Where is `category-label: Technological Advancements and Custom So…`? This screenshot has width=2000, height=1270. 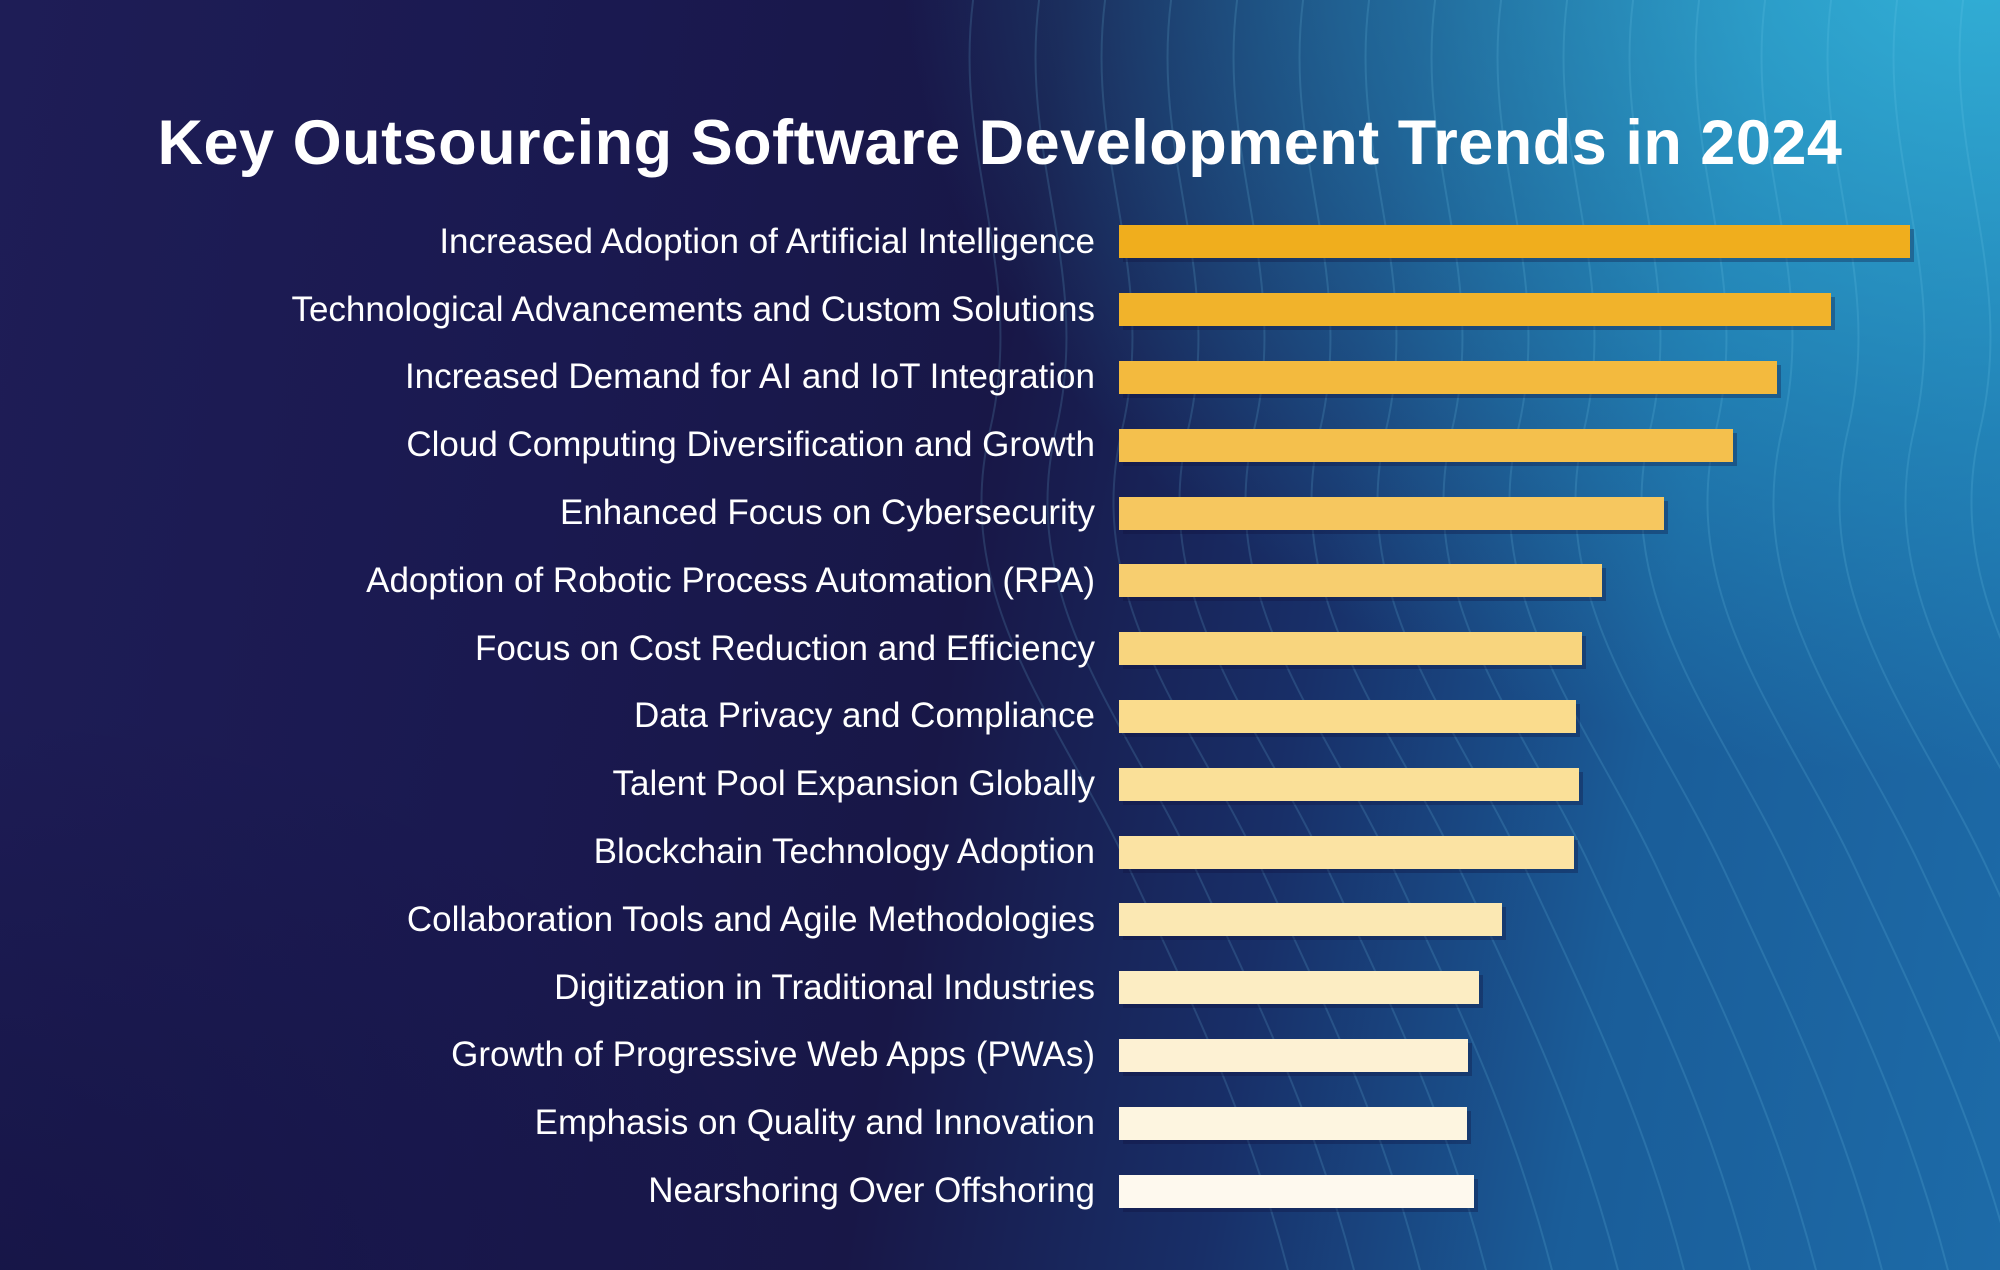
category-label: Technological Advancements and Custom So… is located at coordinates (693, 309).